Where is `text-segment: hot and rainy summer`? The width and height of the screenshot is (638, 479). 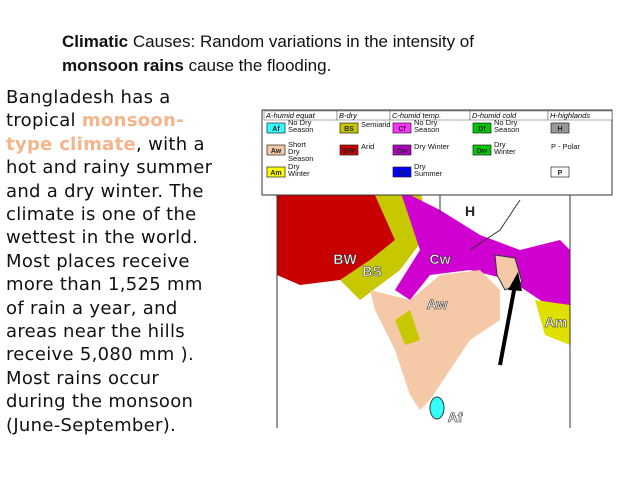 text-segment: hot and rainy summer is located at coordinates (109, 168).